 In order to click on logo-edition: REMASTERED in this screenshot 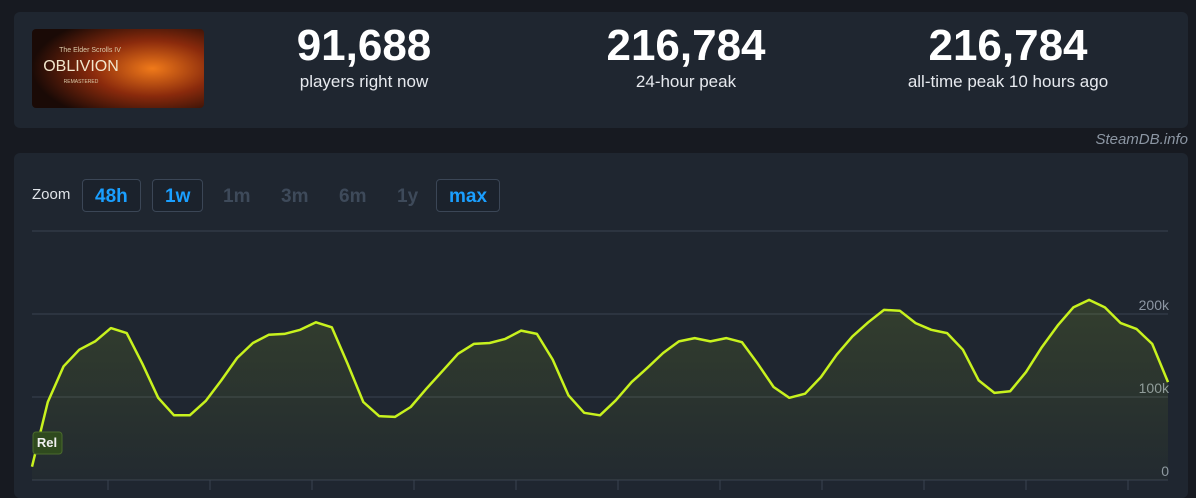, I will do `click(81, 82)`.